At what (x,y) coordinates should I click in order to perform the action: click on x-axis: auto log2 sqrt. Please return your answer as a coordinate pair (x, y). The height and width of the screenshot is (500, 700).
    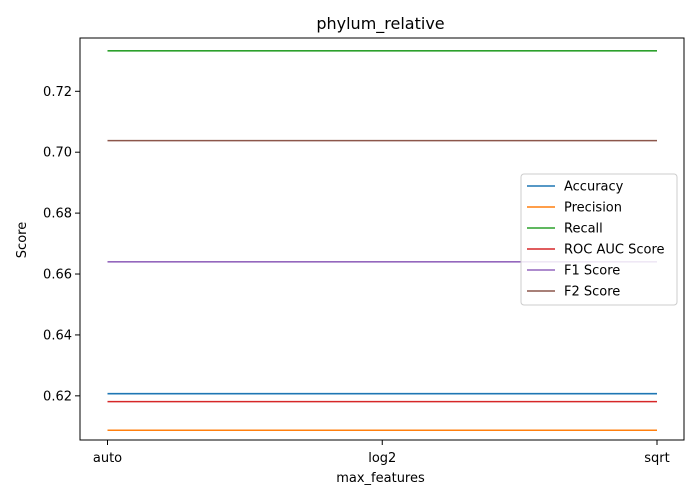
    Looking at the image, I should click on (381, 453).